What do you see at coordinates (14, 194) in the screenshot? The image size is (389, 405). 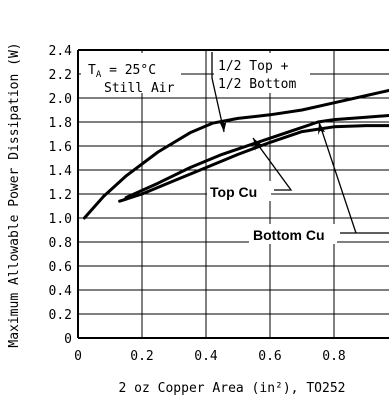 I see `y-axis-label: Maximum Allowable Power Dissipation (W)` at bounding box center [14, 194].